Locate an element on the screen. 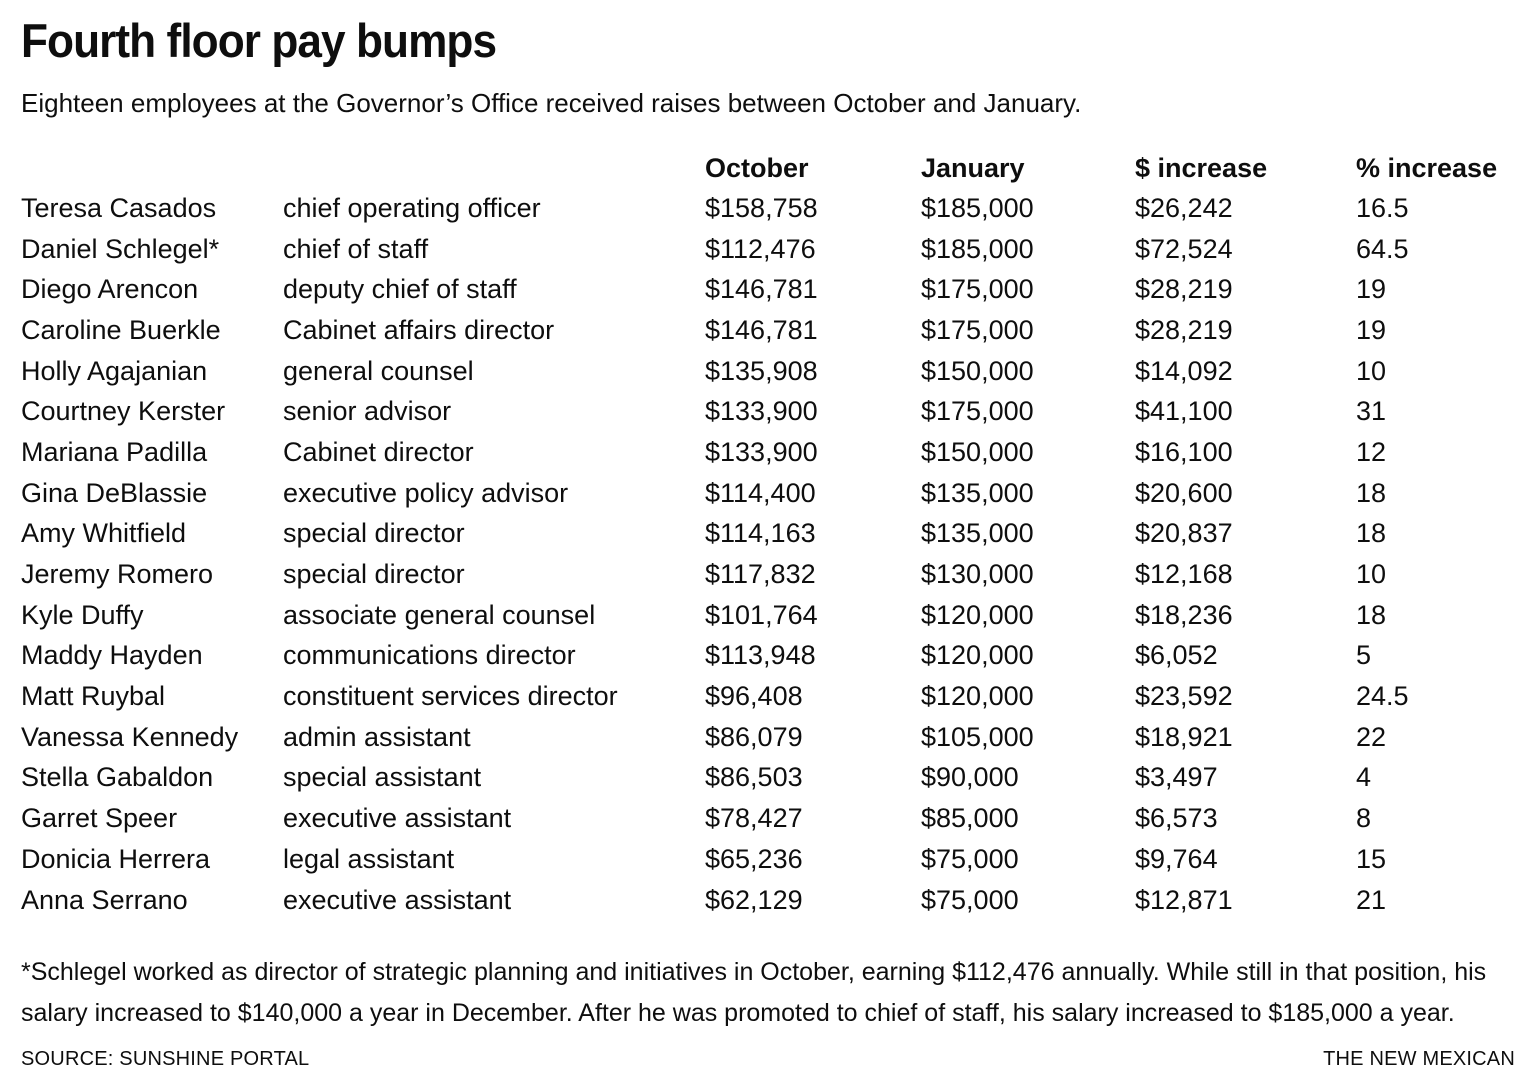 The width and height of the screenshot is (1536, 1086). cell-dollar-increase: $12,168 is located at coordinates (1184, 574).